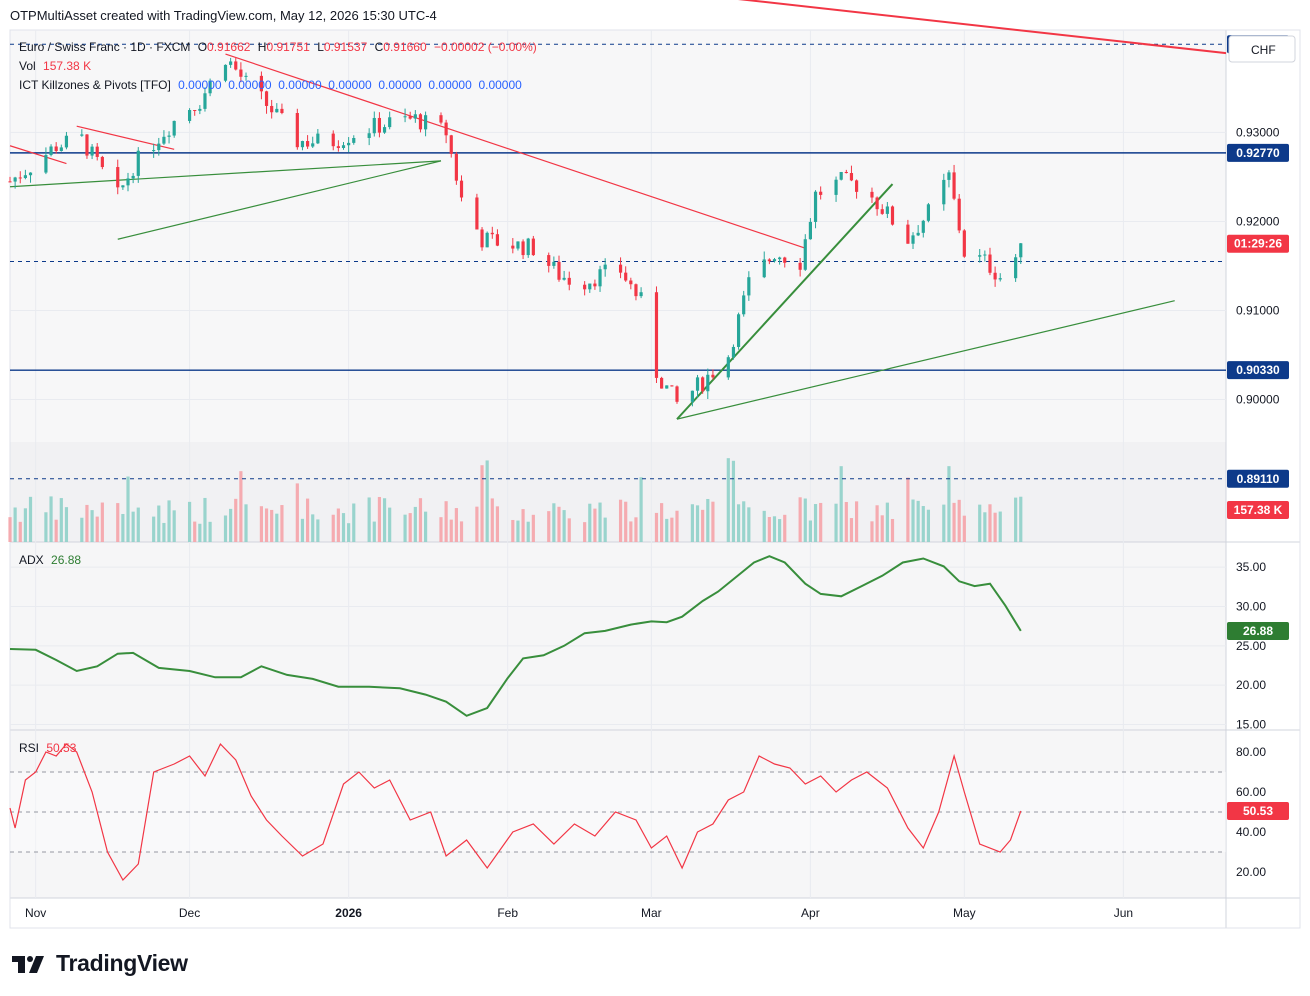 The width and height of the screenshot is (1310, 996). I want to click on rsi-legend: RSI 50.53, so click(47, 748).